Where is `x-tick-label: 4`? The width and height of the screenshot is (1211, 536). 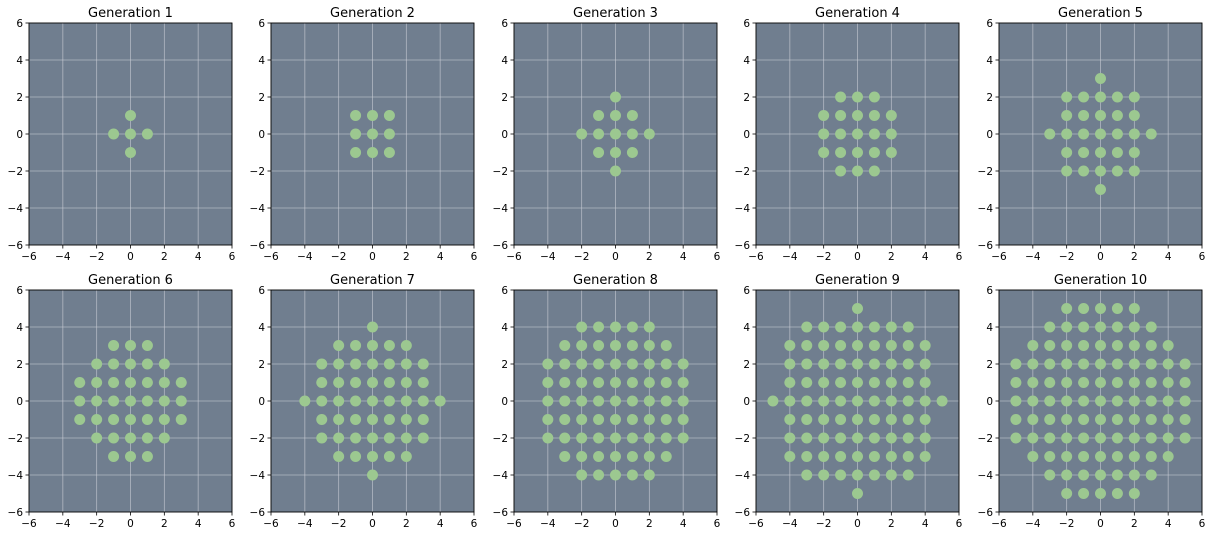 x-tick-label: 4 is located at coordinates (1168, 257).